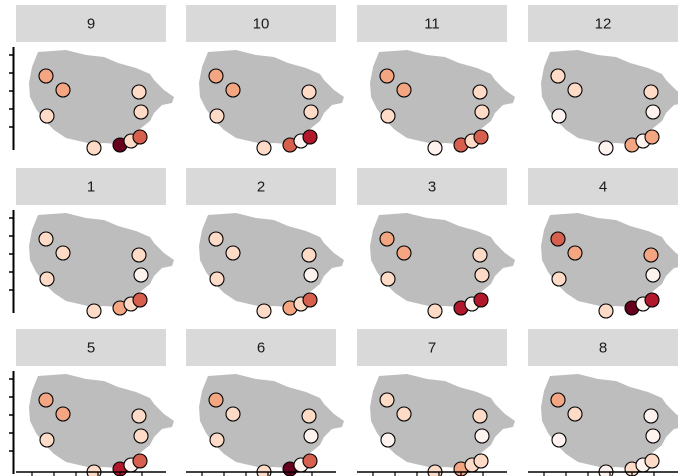 The image size is (678, 476). I want to click on panel: 3, so click(436, 243).